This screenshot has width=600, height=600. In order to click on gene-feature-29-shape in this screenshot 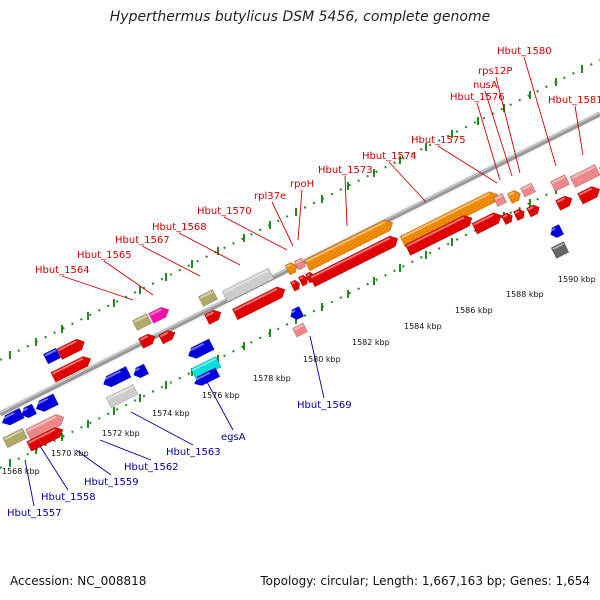, I will do `click(486, 223)`.